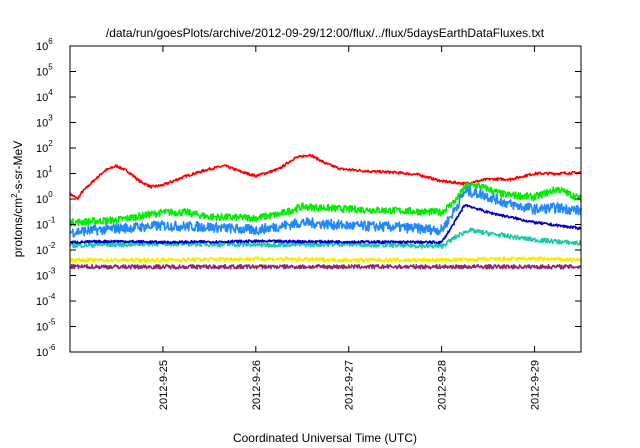 This screenshot has width=640, height=448. I want to click on y-tick-label: 10⁶, so click(44, 45).